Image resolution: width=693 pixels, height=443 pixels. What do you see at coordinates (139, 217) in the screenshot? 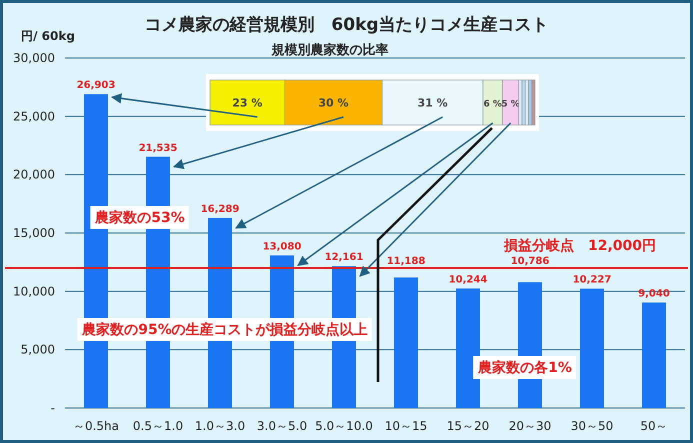
I see `annotation: 農家数の53%` at bounding box center [139, 217].